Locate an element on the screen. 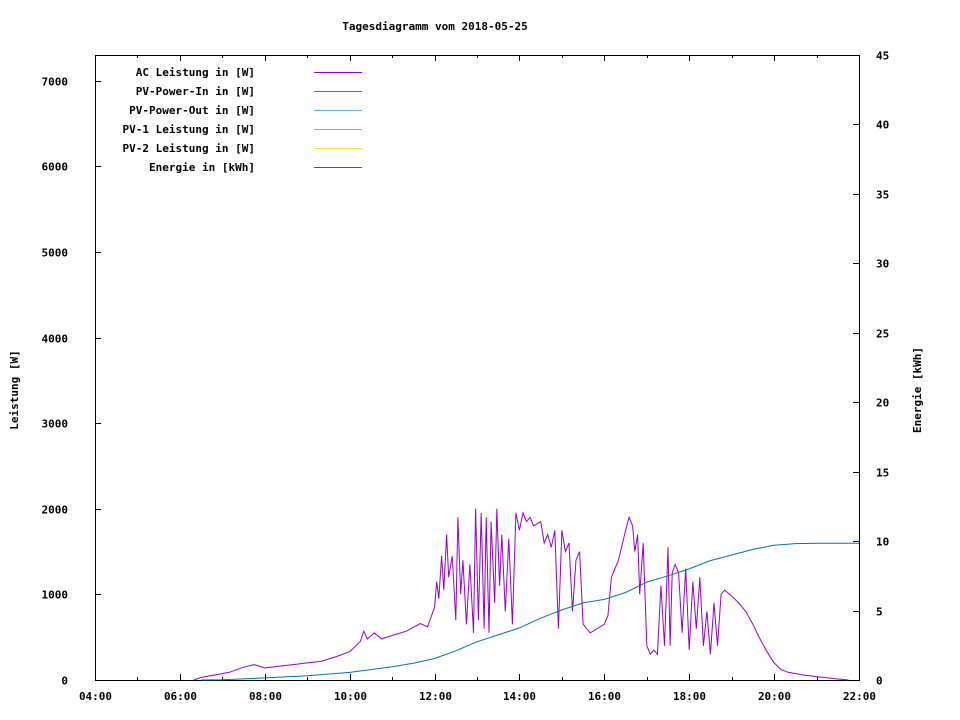 This screenshot has width=960, height=720. y2-tick-label: 25 is located at coordinates (882, 334).